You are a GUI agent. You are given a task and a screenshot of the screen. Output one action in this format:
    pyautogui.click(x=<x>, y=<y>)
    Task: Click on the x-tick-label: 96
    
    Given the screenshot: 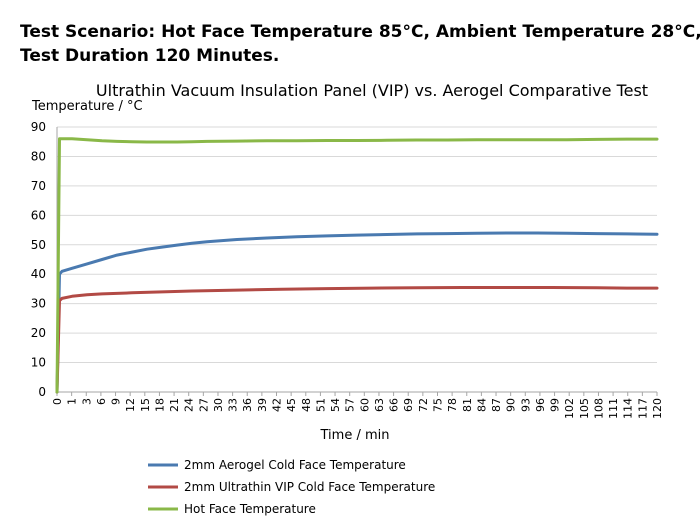 What is the action you would take?
    pyautogui.click(x=540, y=405)
    